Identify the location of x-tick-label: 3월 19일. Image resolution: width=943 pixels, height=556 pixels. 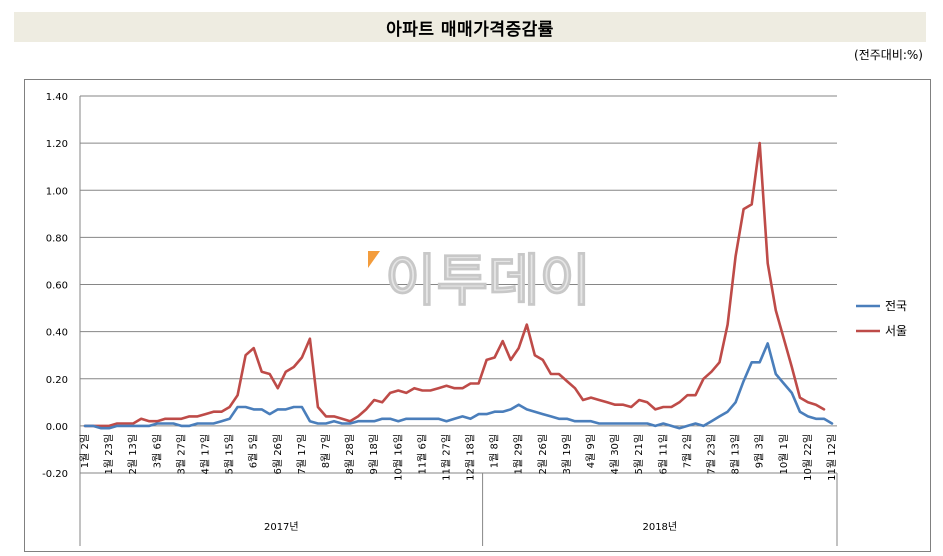
(567, 454).